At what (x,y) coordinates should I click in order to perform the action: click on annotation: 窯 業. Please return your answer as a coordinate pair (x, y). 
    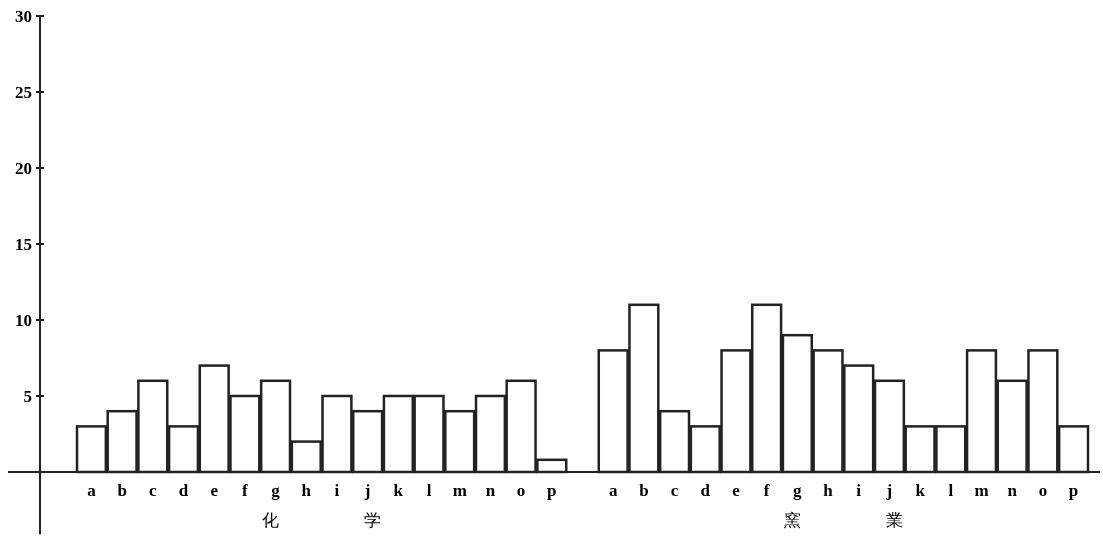
    Looking at the image, I should click on (843, 520).